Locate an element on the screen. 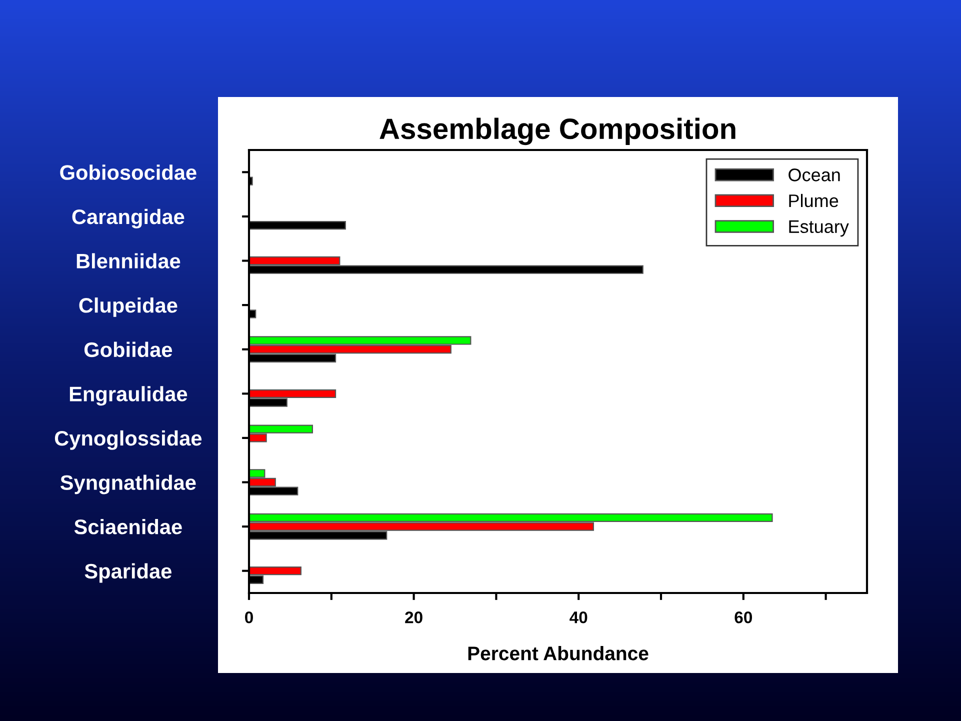  x-tick-label: 60 is located at coordinates (743, 617).